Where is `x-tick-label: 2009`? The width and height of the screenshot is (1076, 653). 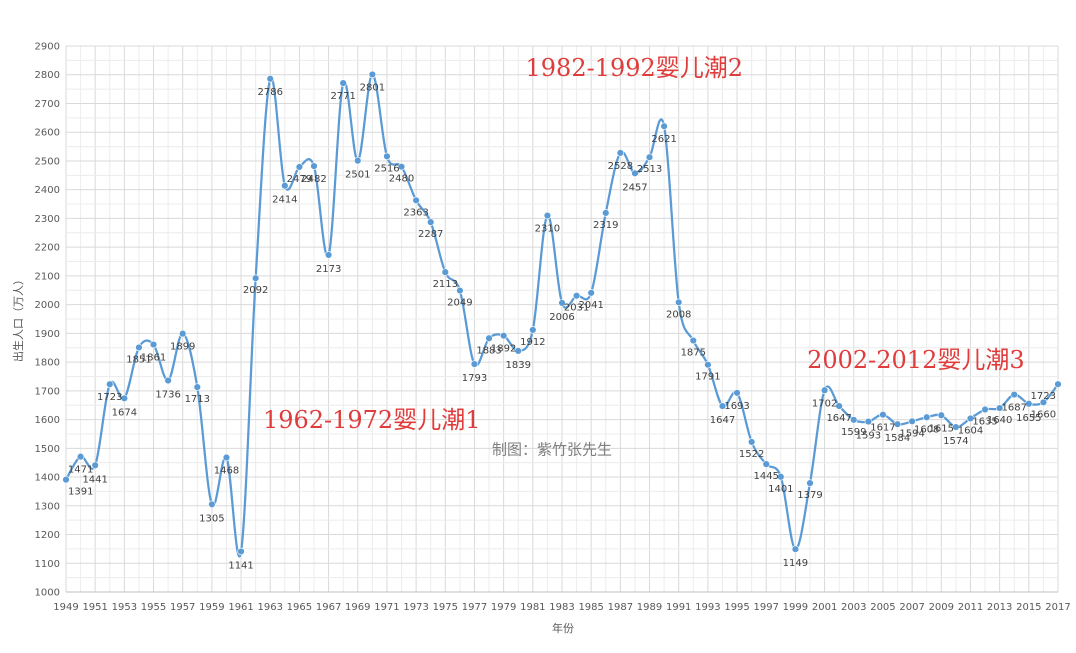
x-tick-label: 2009 is located at coordinates (941, 607).